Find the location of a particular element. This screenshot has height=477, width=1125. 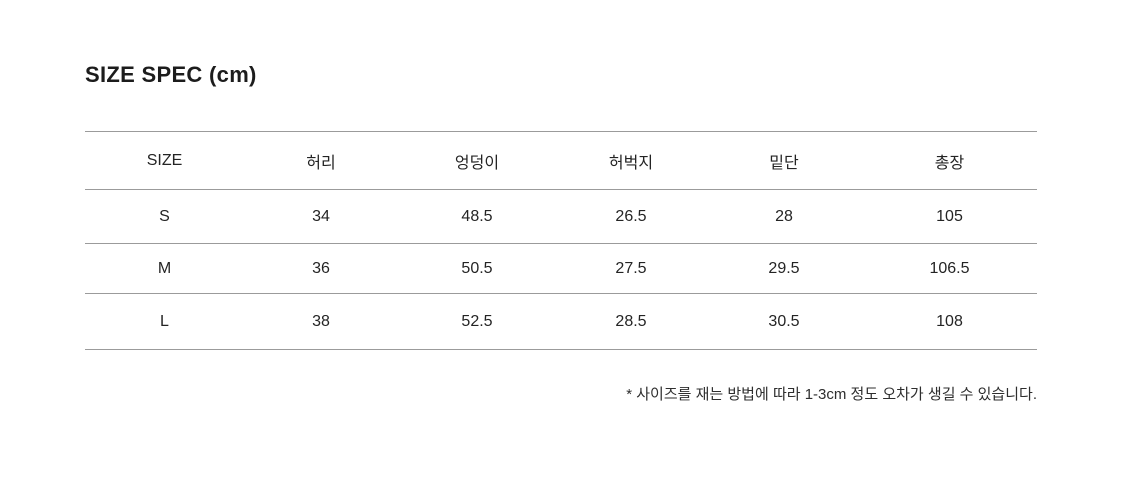

value-cell: 106.5 is located at coordinates (949, 268).